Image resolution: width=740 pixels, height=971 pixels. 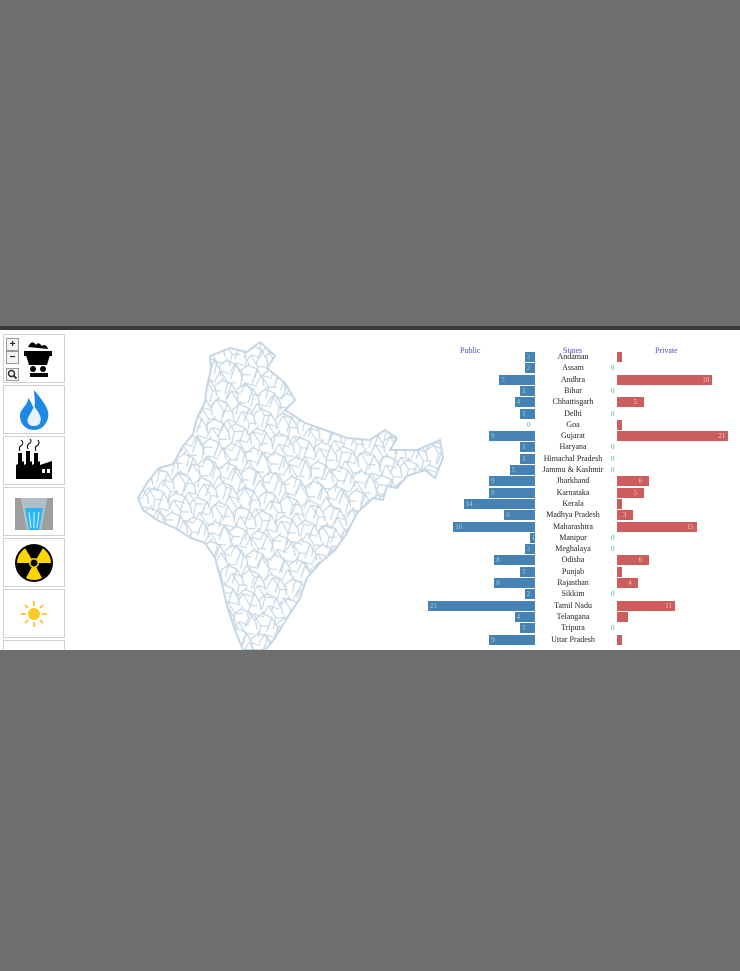 I want to click on hydro-tile, so click(x=34, y=511).